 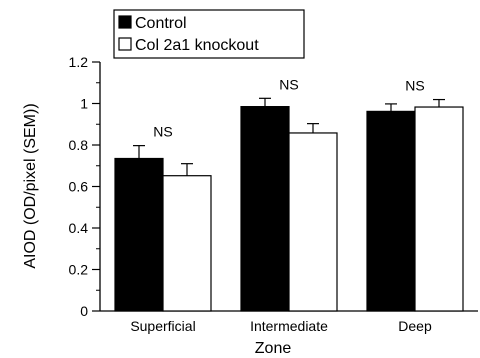 What do you see at coordinates (415, 326) in the screenshot?
I see `x-tick-label: Deep` at bounding box center [415, 326].